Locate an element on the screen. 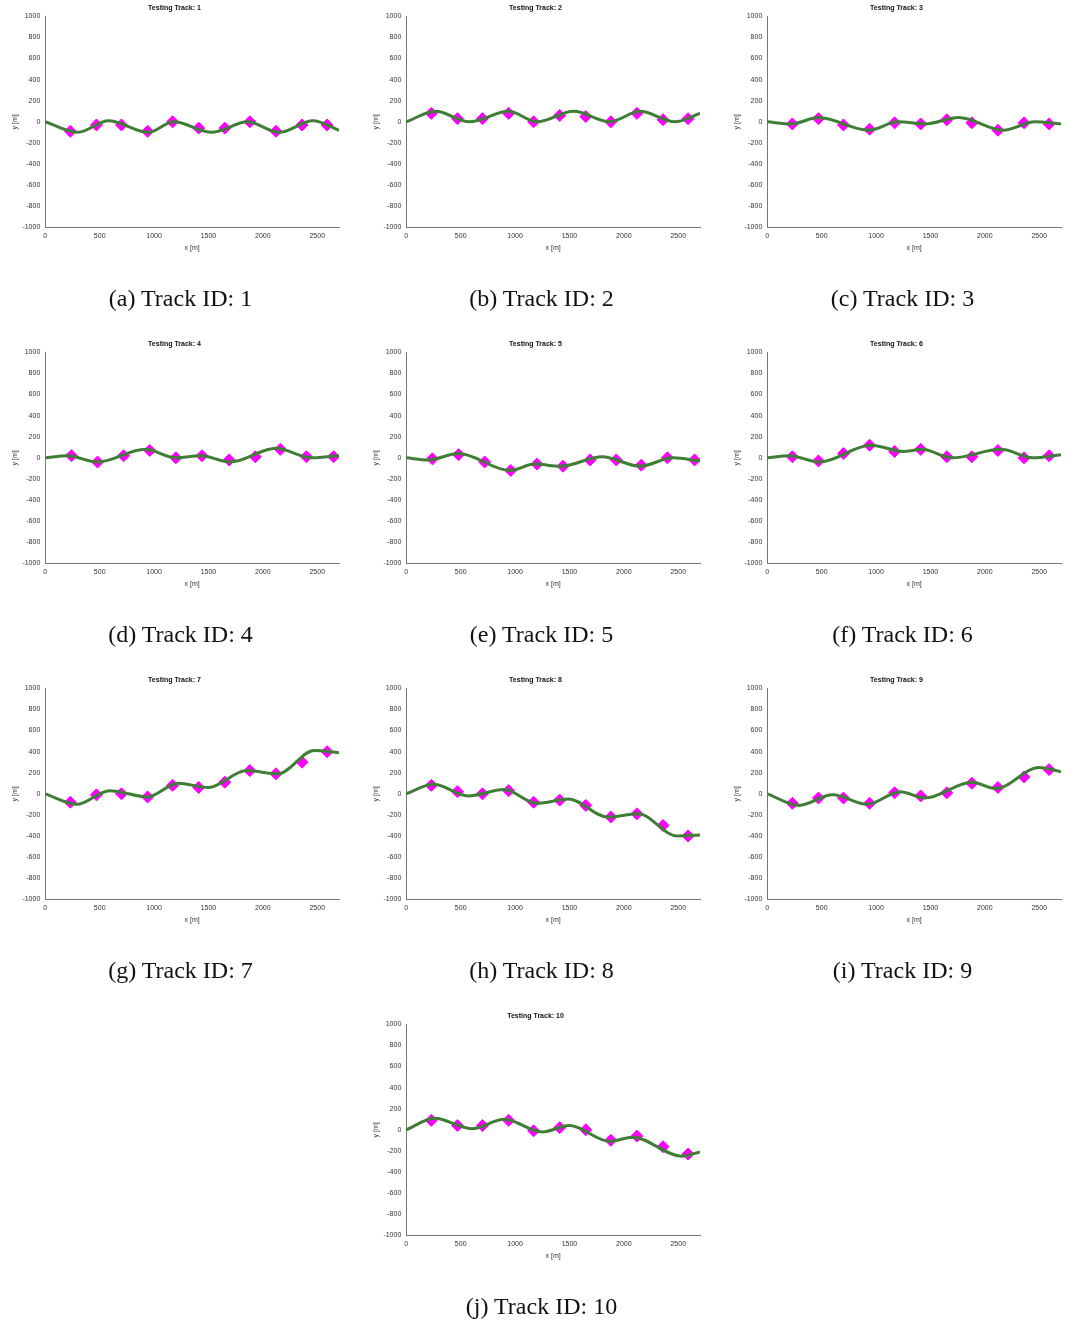  text: (g) Track ID: 7 is located at coordinates (180, 970).